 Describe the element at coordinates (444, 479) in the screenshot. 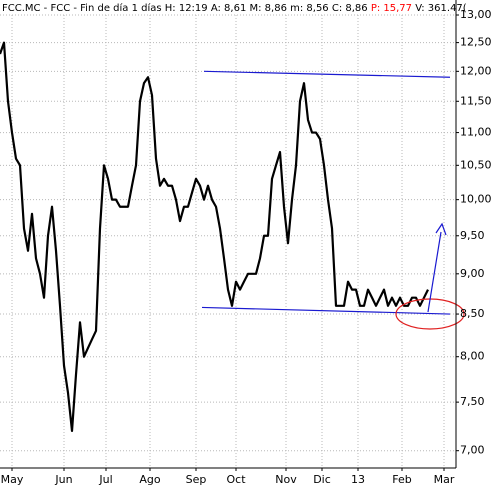

I see `x-tick-label: Mar` at that location.